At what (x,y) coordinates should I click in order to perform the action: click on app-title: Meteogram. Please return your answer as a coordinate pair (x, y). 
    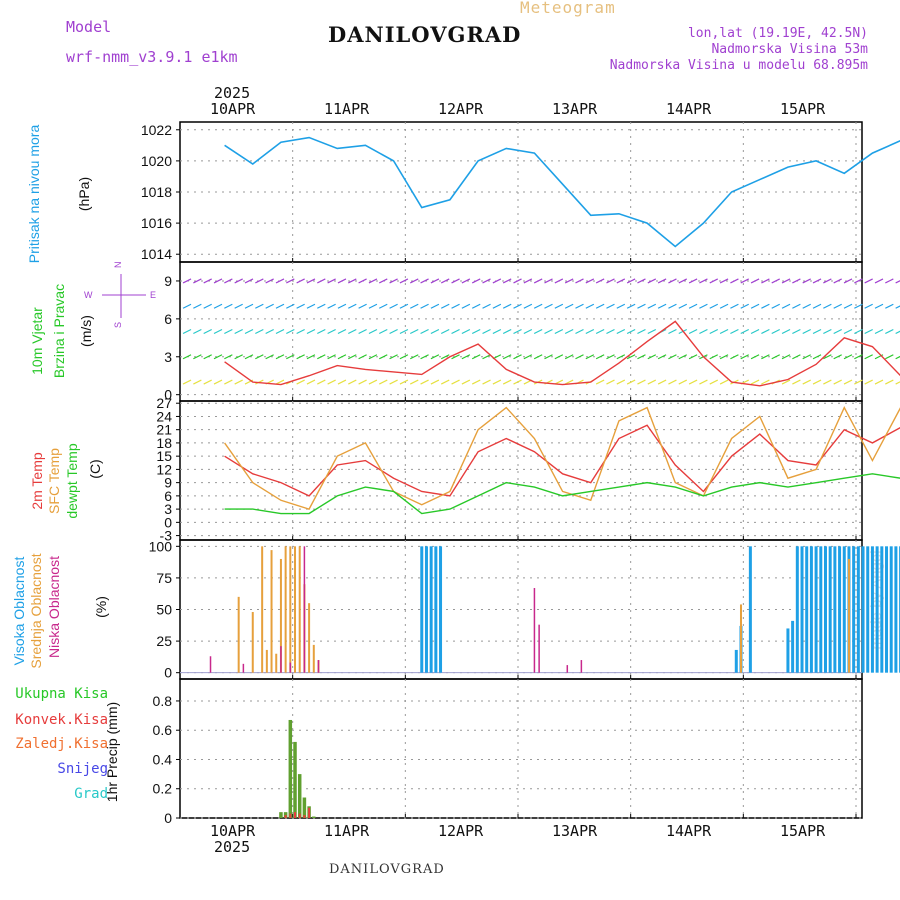
    Looking at the image, I should click on (568, 8).